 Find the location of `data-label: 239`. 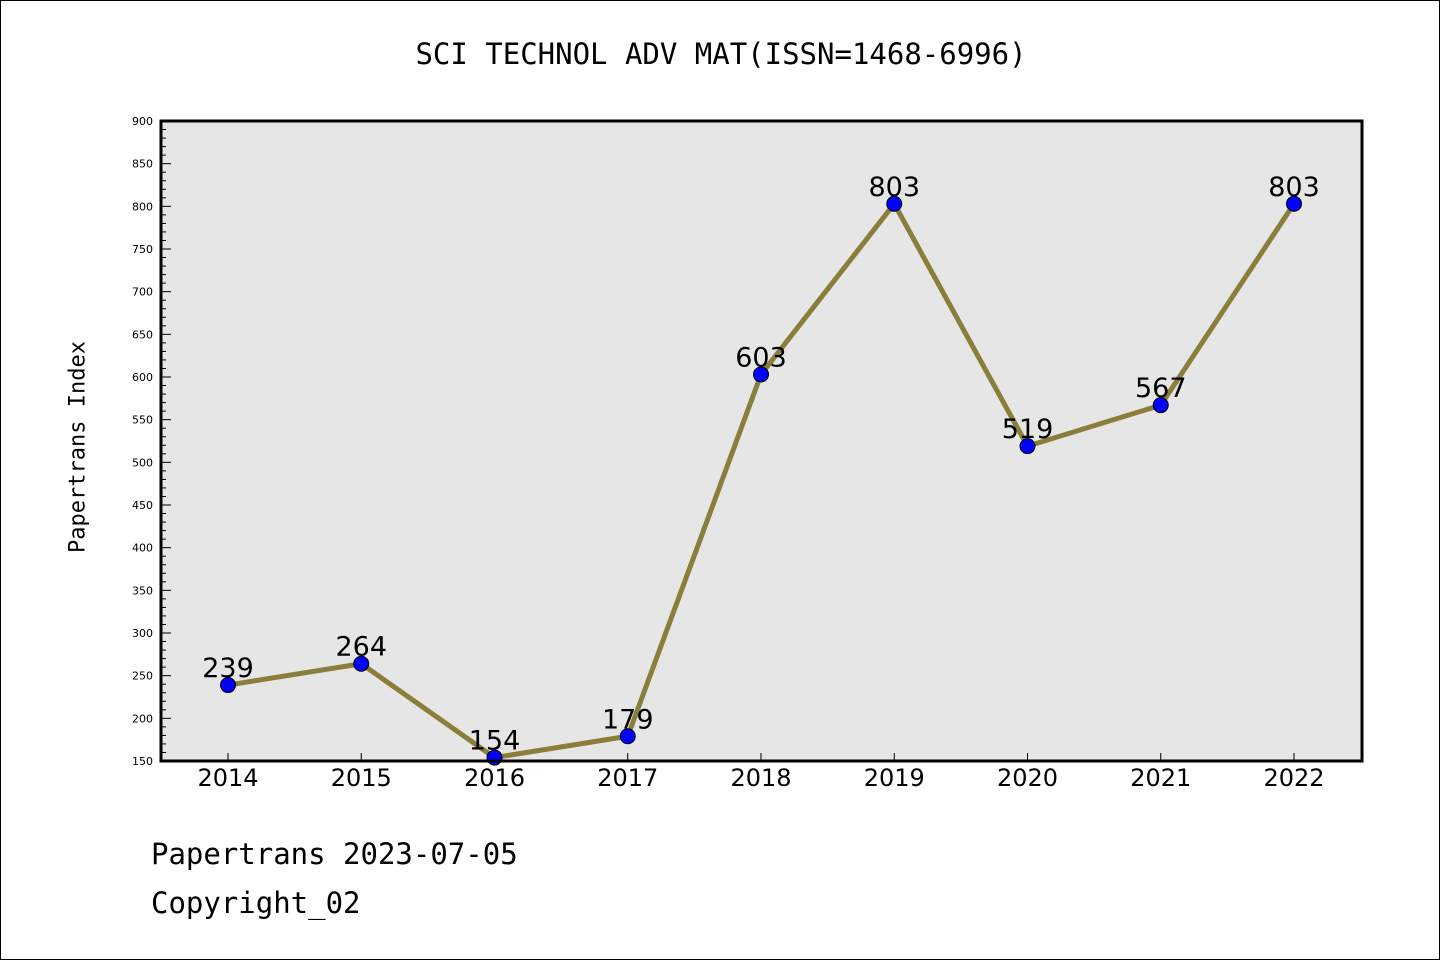

data-label: 239 is located at coordinates (228, 668).